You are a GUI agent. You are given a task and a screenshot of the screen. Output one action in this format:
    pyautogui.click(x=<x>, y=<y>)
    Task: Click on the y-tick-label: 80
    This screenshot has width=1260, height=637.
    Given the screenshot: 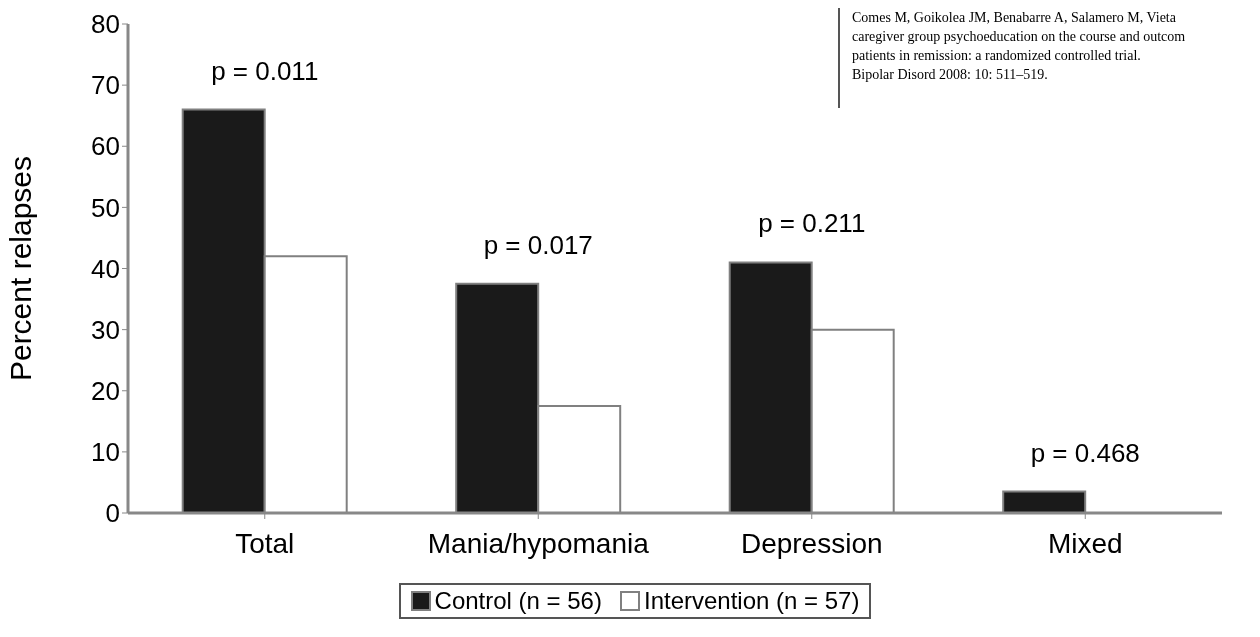 What is the action you would take?
    pyautogui.click(x=105, y=24)
    